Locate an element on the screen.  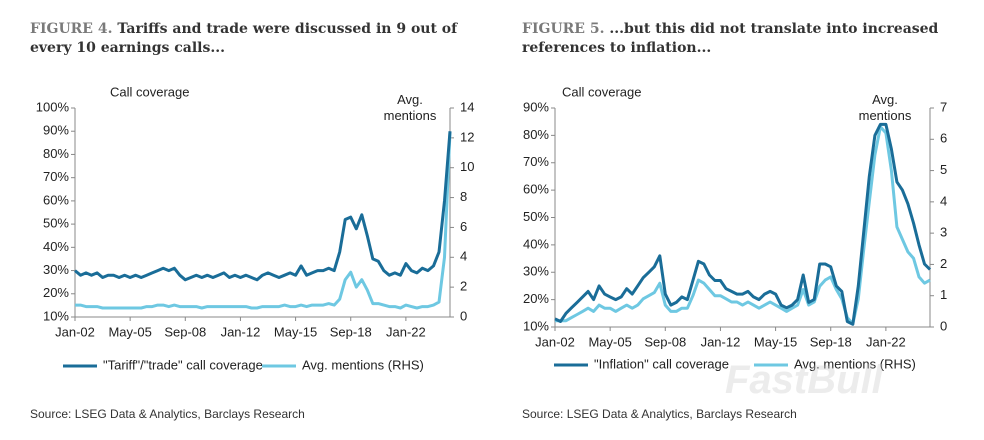
y2-tick-label: 8 is located at coordinates (463, 196).